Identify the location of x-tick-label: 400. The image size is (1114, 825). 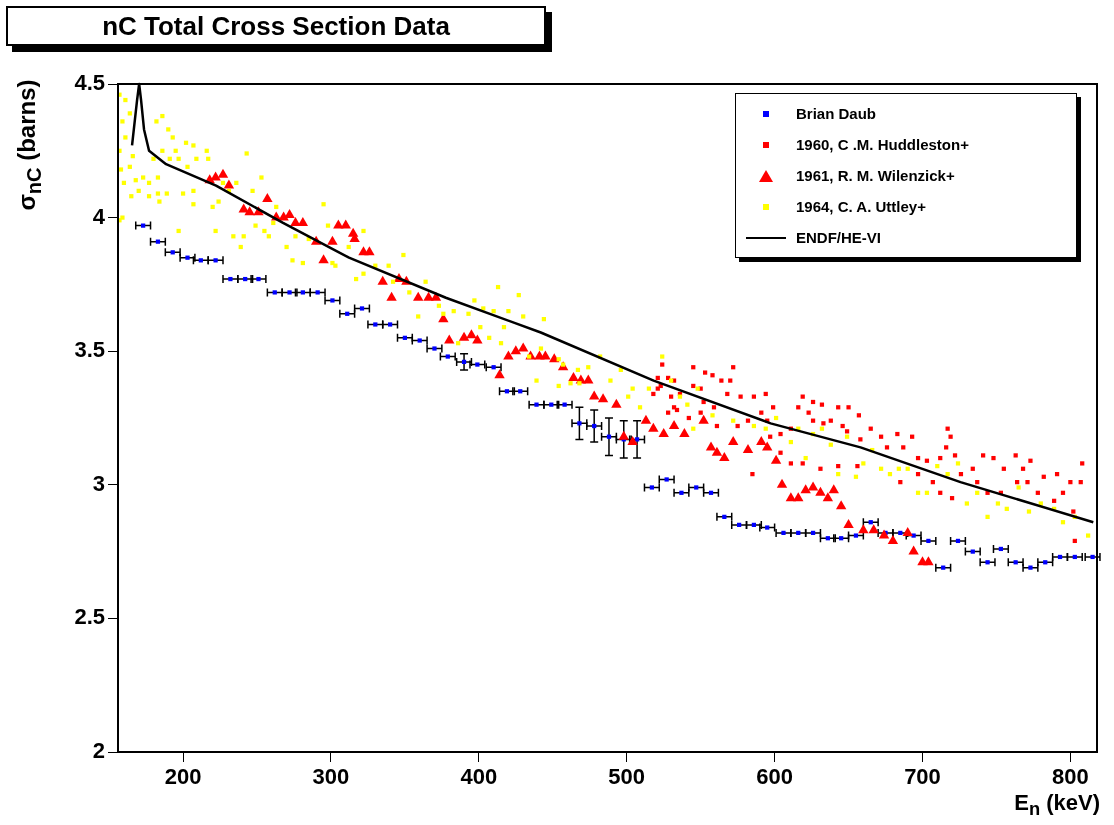
(479, 777).